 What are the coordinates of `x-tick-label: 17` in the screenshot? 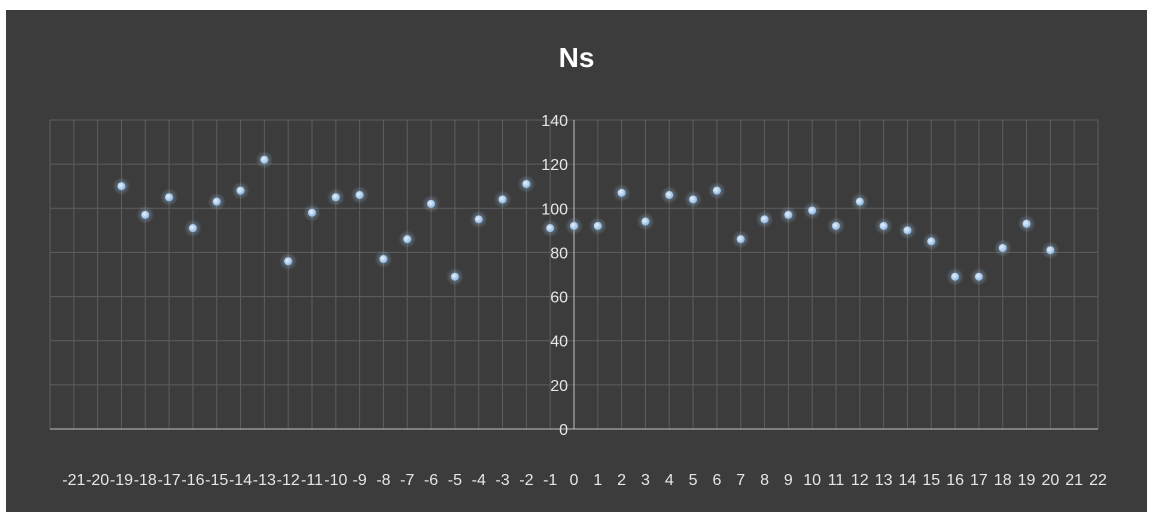 It's located at (979, 480).